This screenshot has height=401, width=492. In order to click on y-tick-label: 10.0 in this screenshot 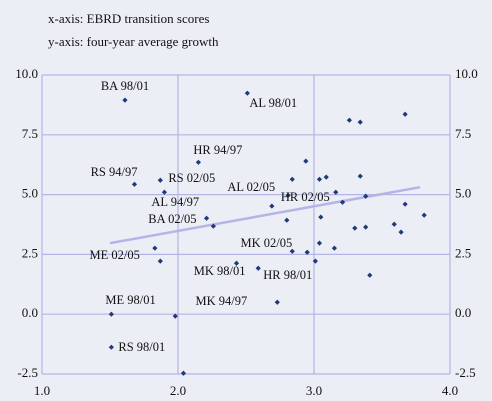, I will do `click(26, 73)`.